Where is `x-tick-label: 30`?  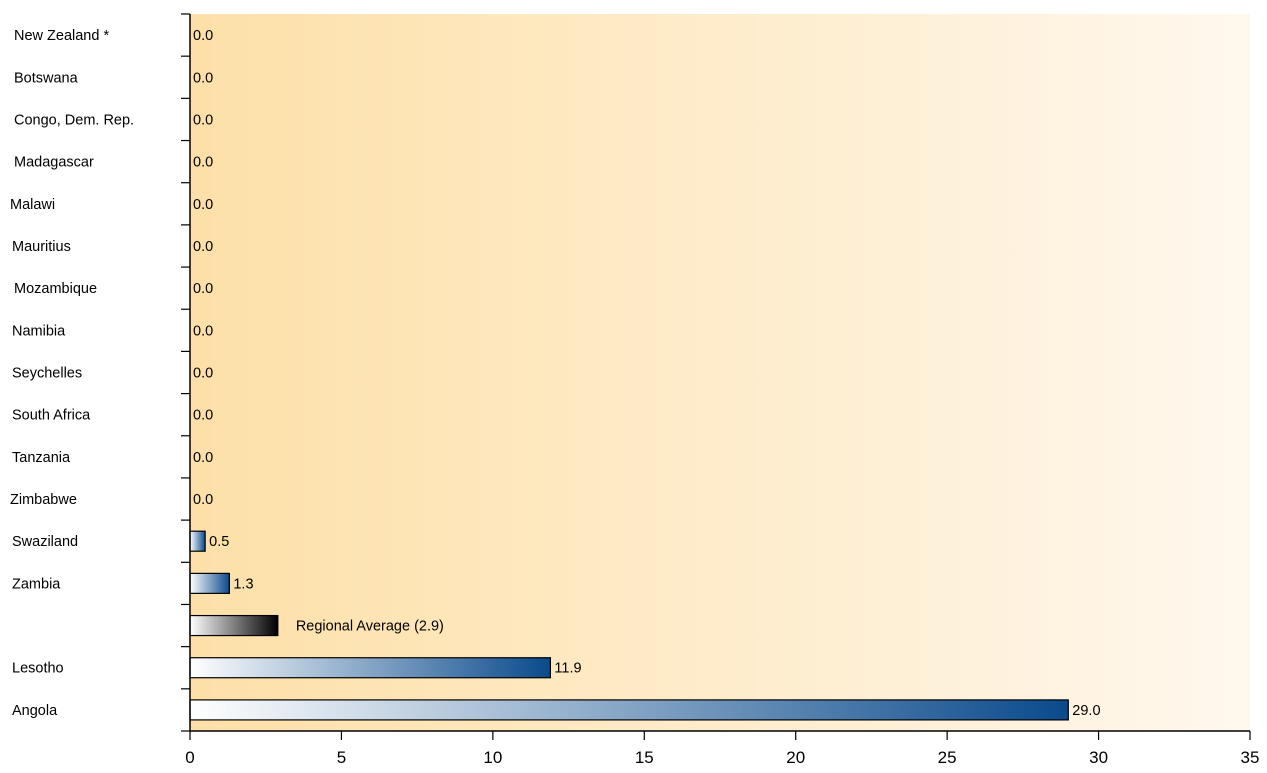
x-tick-label: 30 is located at coordinates (1098, 757).